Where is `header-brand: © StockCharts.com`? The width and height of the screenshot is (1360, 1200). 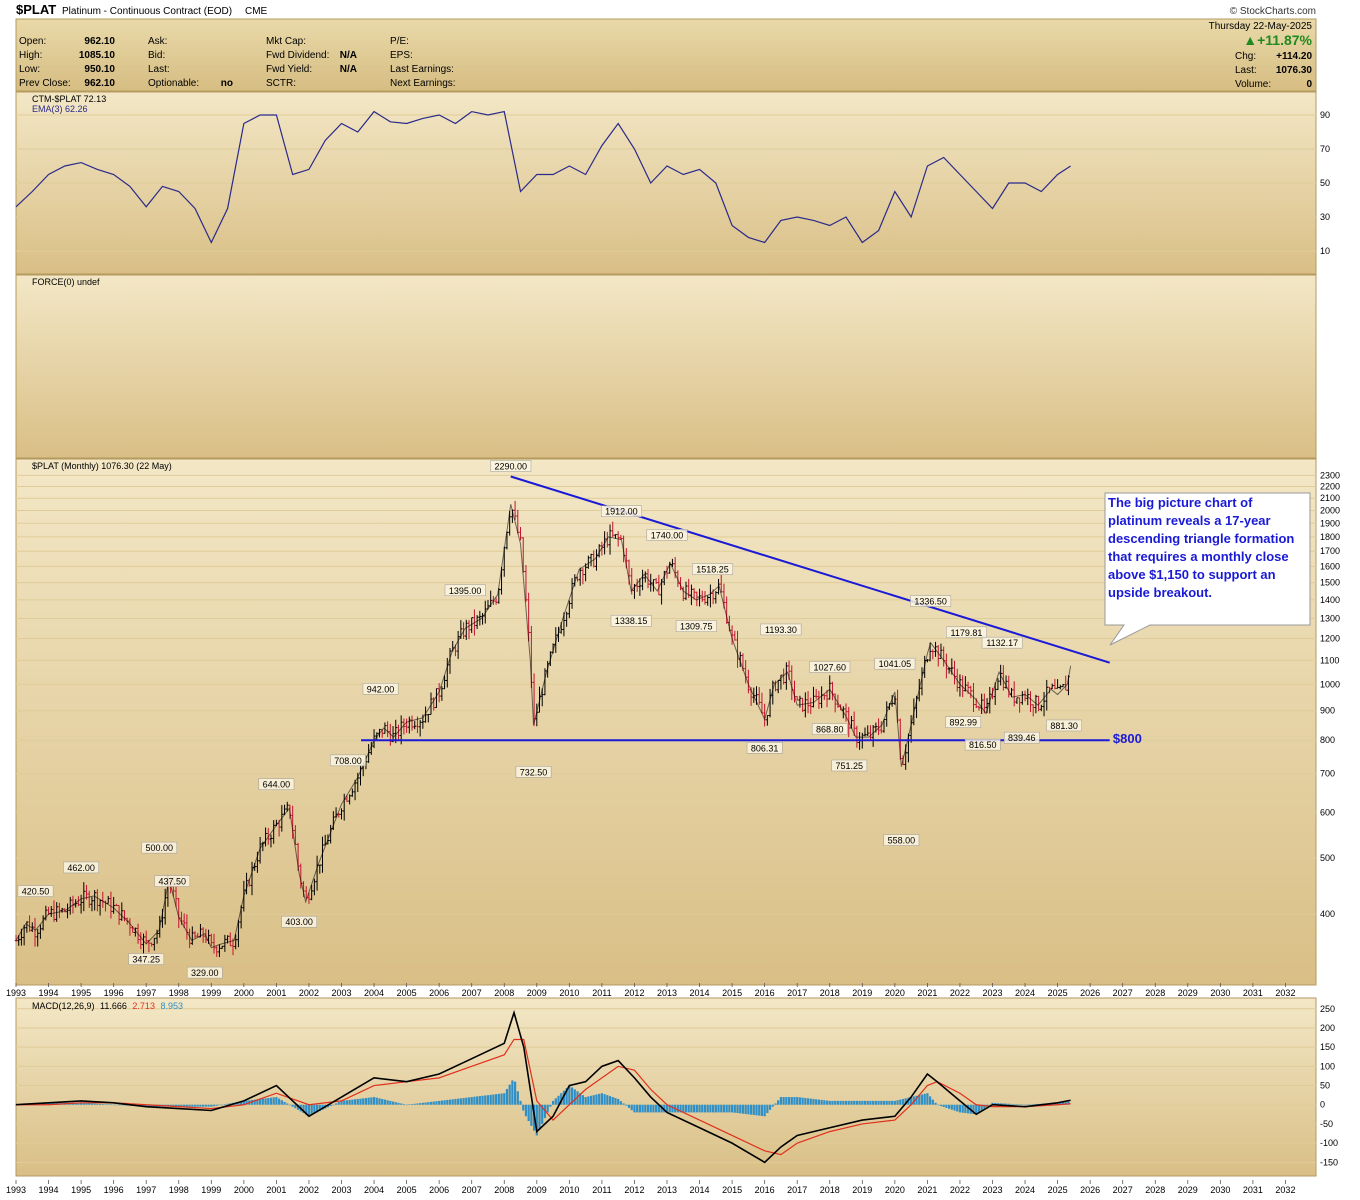 header-brand: © StockCharts.com is located at coordinates (1273, 11).